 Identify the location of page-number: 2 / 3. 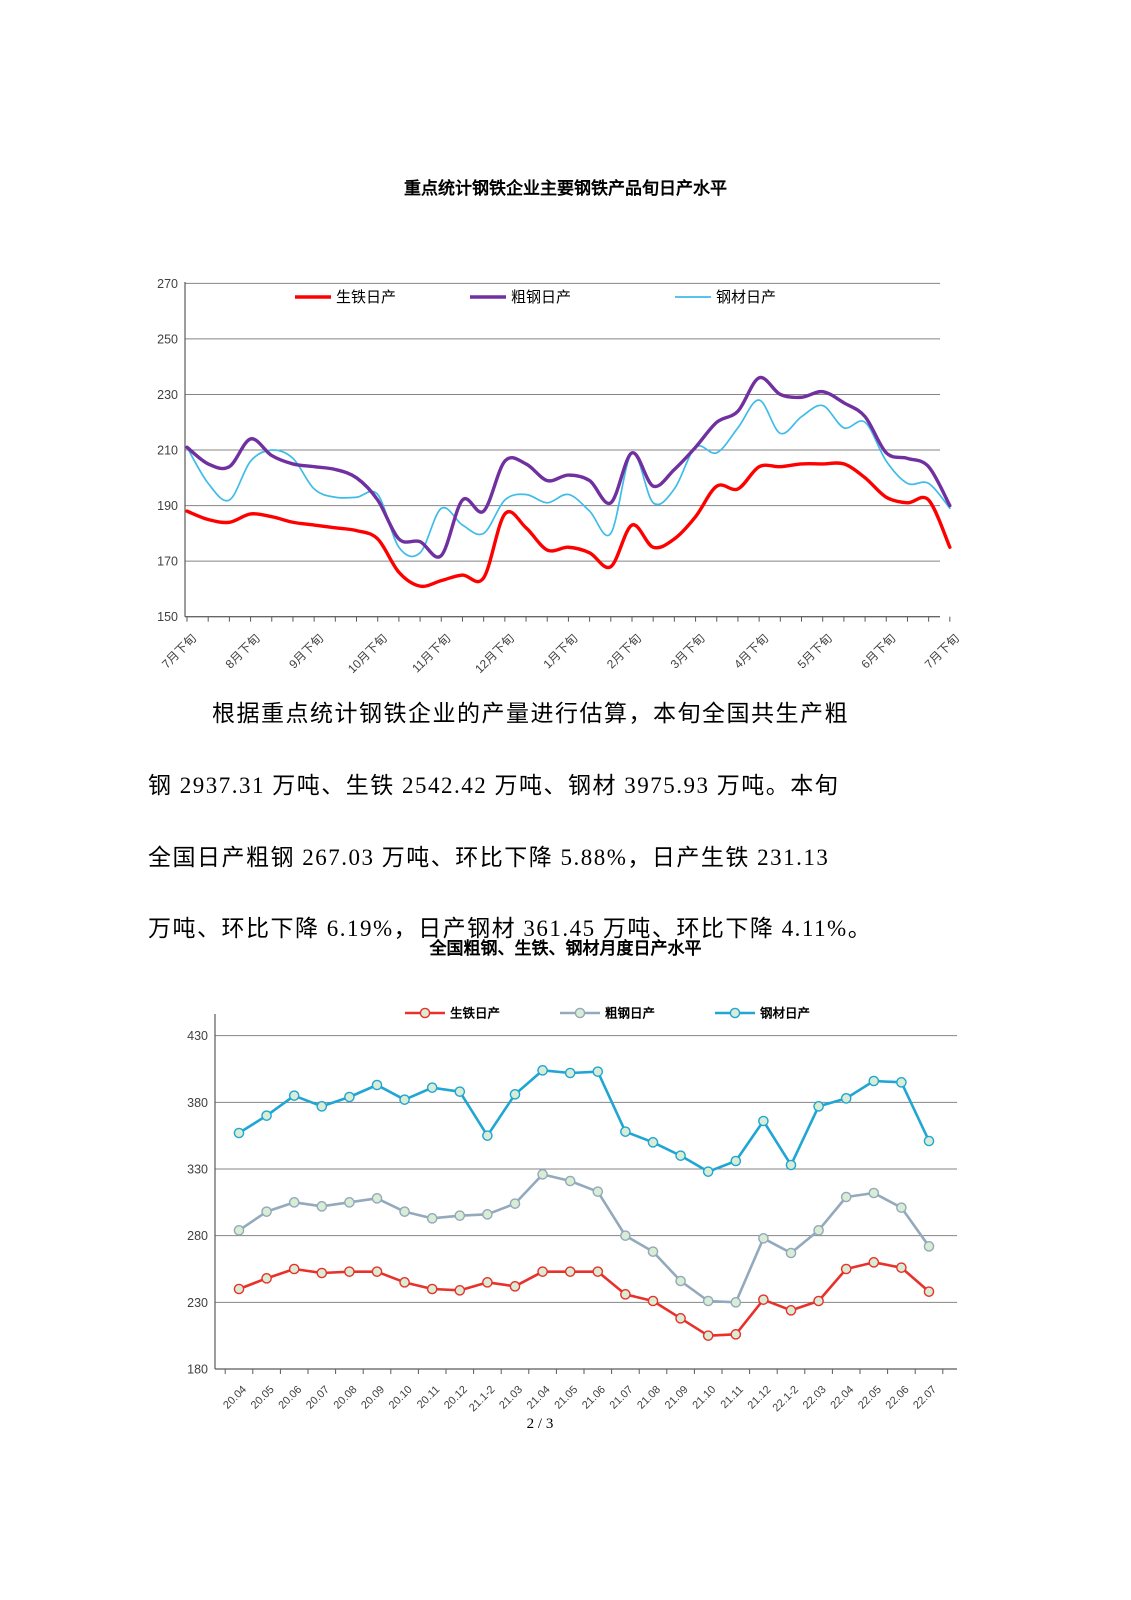
(540, 1424).